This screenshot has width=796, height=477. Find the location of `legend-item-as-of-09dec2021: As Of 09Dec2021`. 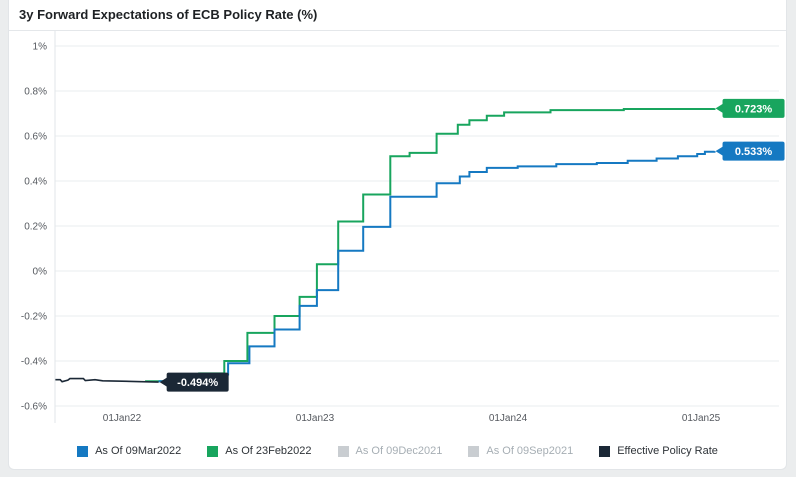

legend-item-as-of-09dec2021: As Of 09Dec2021 is located at coordinates (390, 451).